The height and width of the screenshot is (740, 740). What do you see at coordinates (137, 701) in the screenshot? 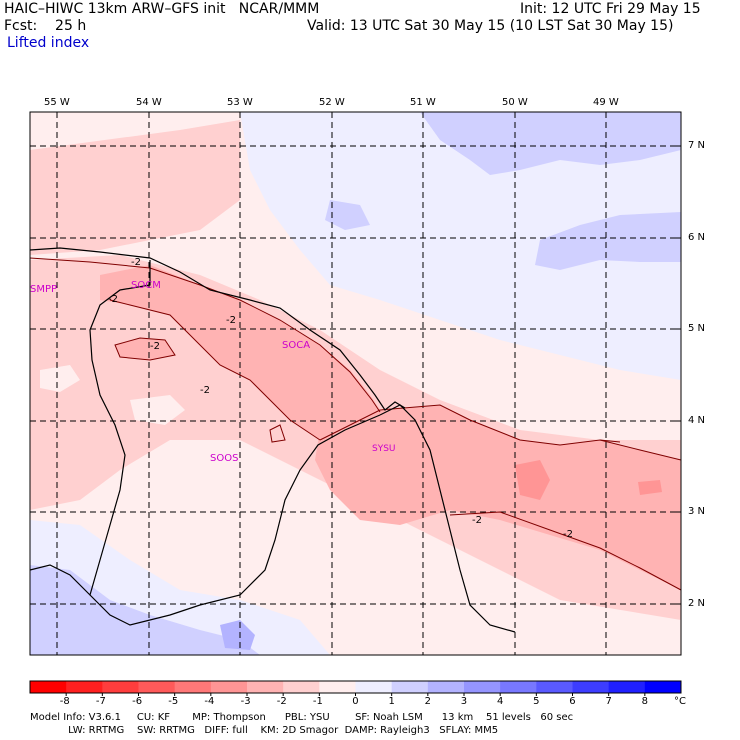
I see `colorbar-value: -6` at bounding box center [137, 701].